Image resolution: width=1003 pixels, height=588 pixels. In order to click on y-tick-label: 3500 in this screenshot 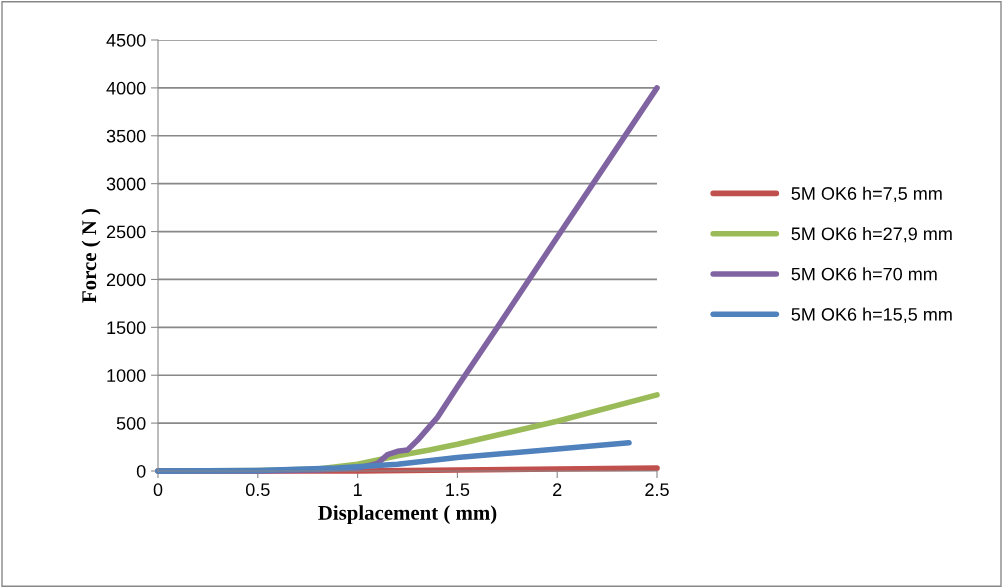, I will do `click(126, 136)`.